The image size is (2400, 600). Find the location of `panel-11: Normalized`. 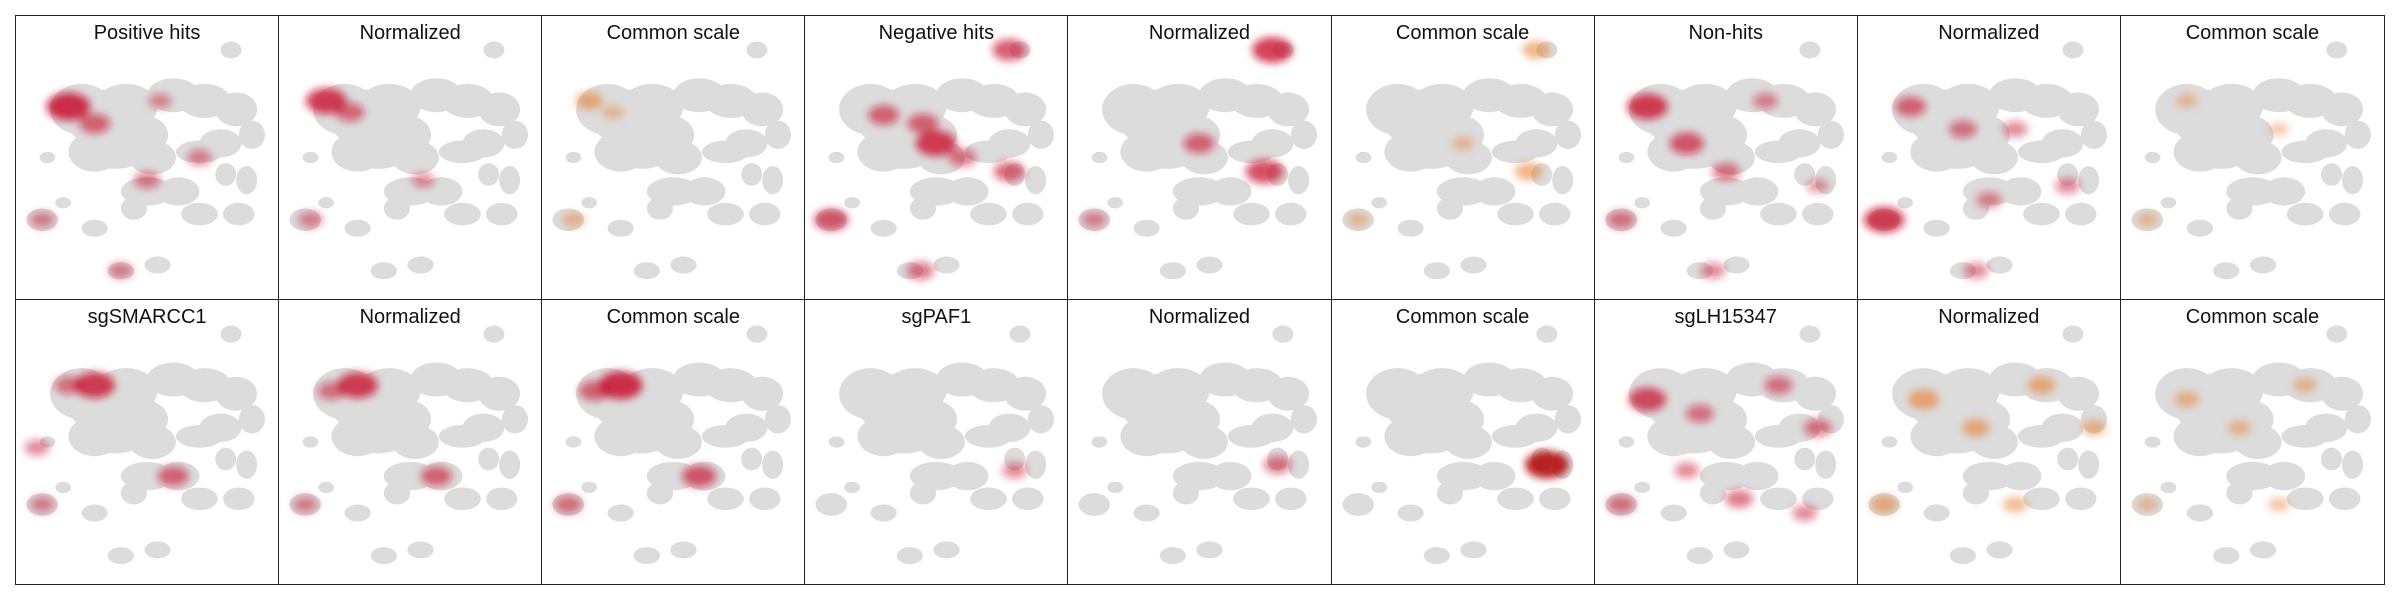

panel-11: Normalized is located at coordinates (411, 442).